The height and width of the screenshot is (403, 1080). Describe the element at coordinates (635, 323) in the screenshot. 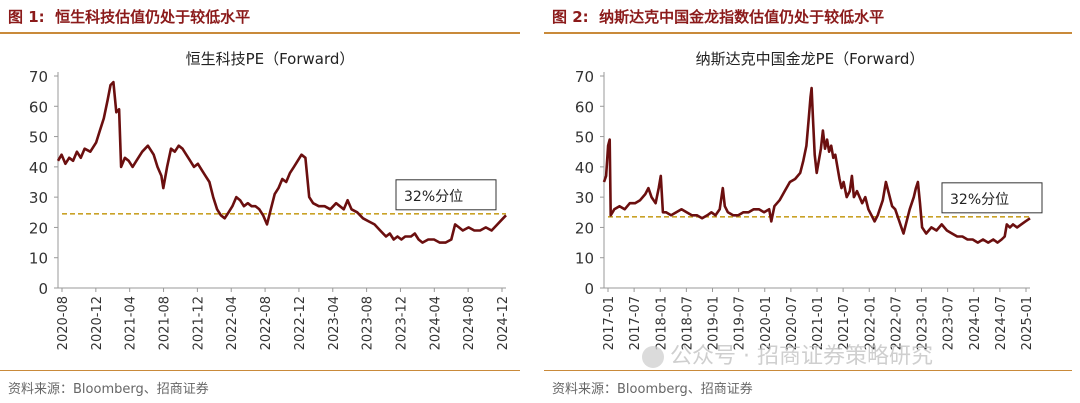

I see `x-tick-label: 2017-07` at that location.